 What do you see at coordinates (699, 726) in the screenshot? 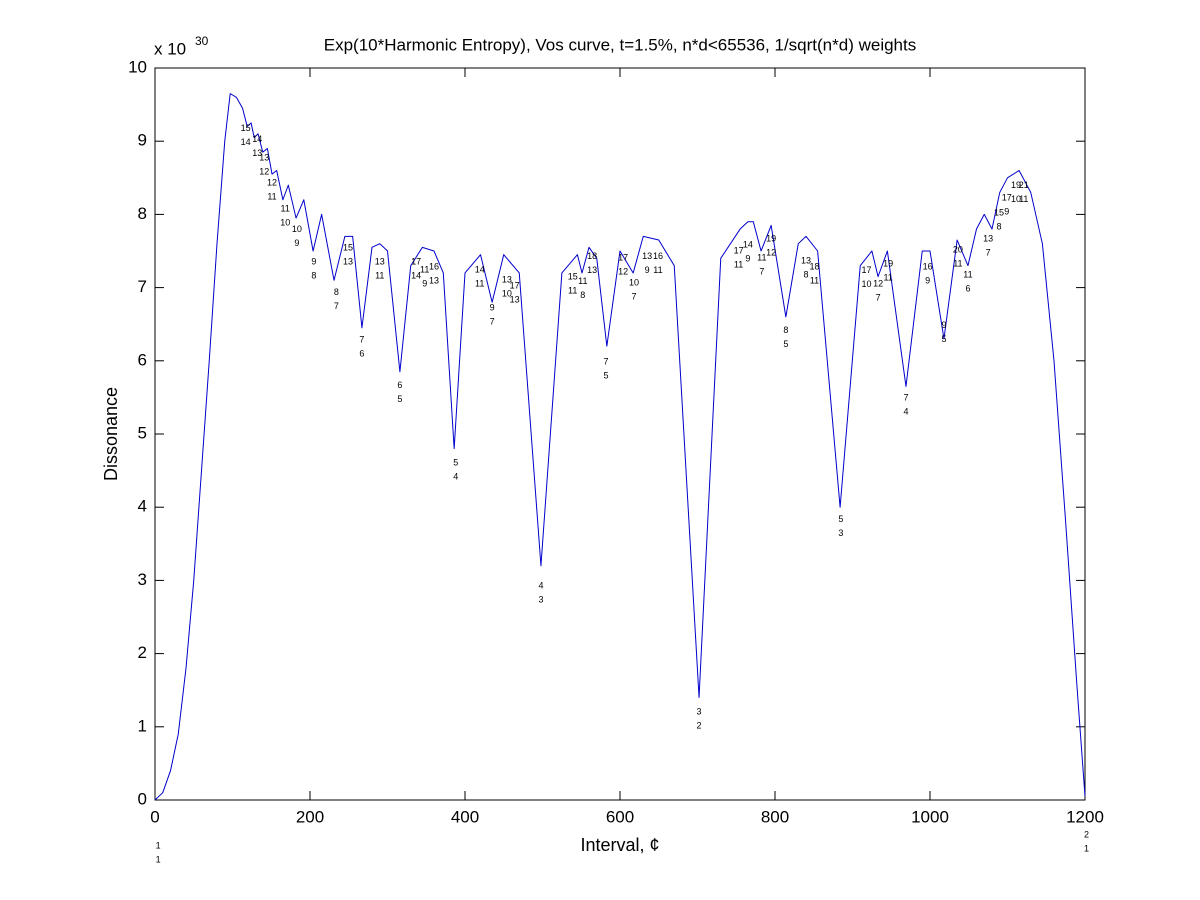
I see `ratio-denominator: 2` at bounding box center [699, 726].